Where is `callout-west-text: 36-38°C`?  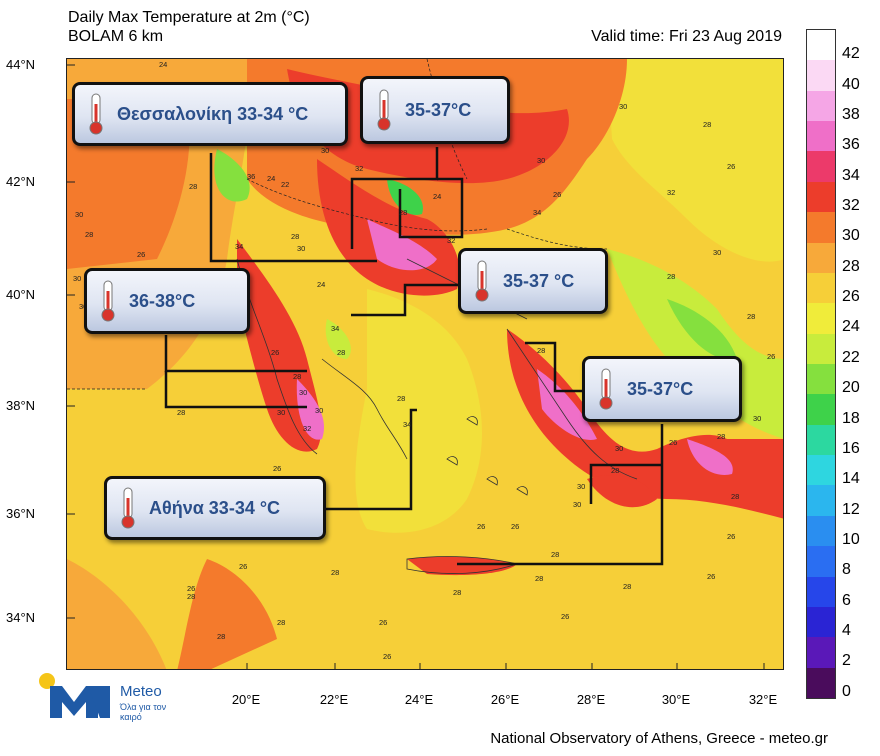 callout-west-text: 36-38°C is located at coordinates (162, 300).